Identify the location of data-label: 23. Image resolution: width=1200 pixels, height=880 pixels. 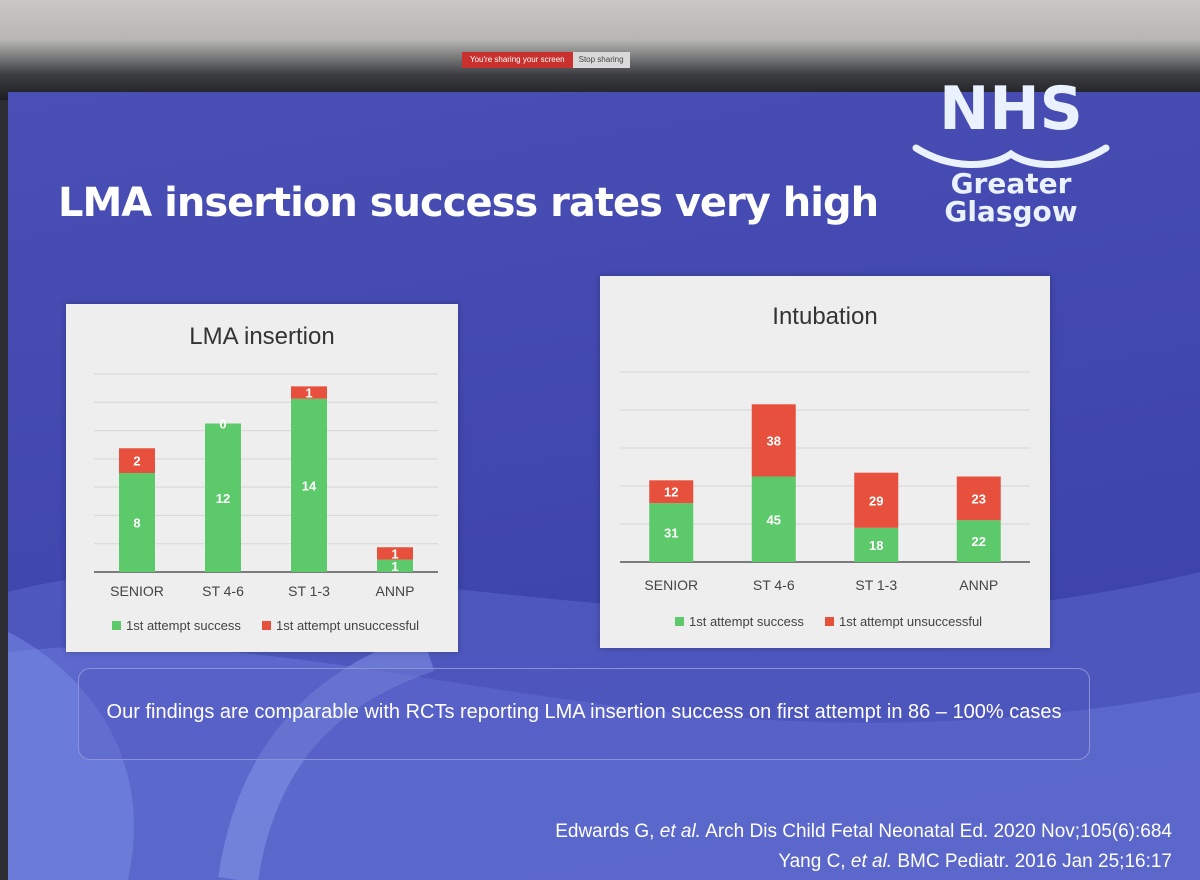
(979, 498).